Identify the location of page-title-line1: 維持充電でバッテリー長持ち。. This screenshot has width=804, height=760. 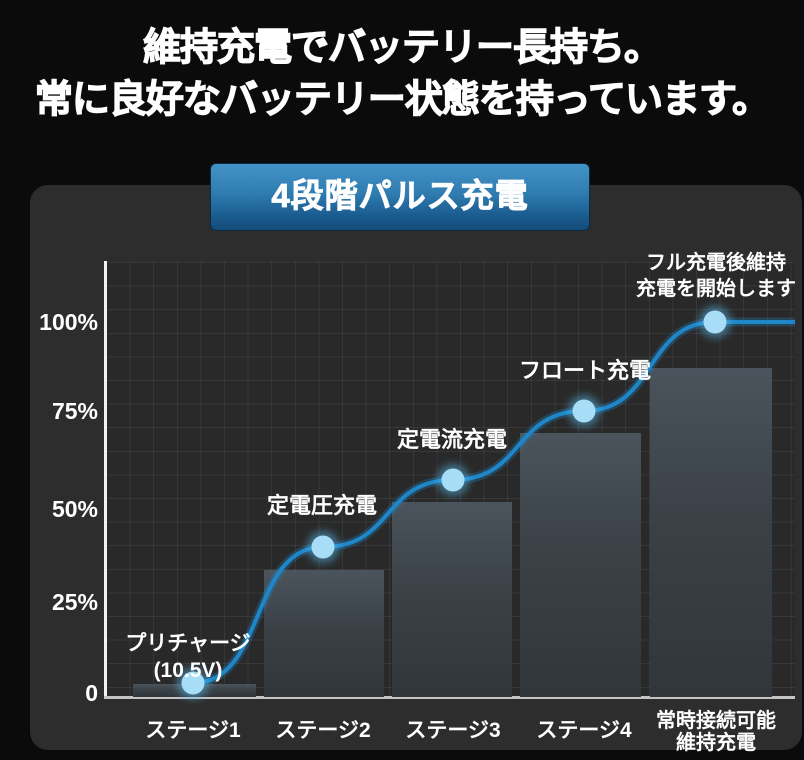
(402, 47).